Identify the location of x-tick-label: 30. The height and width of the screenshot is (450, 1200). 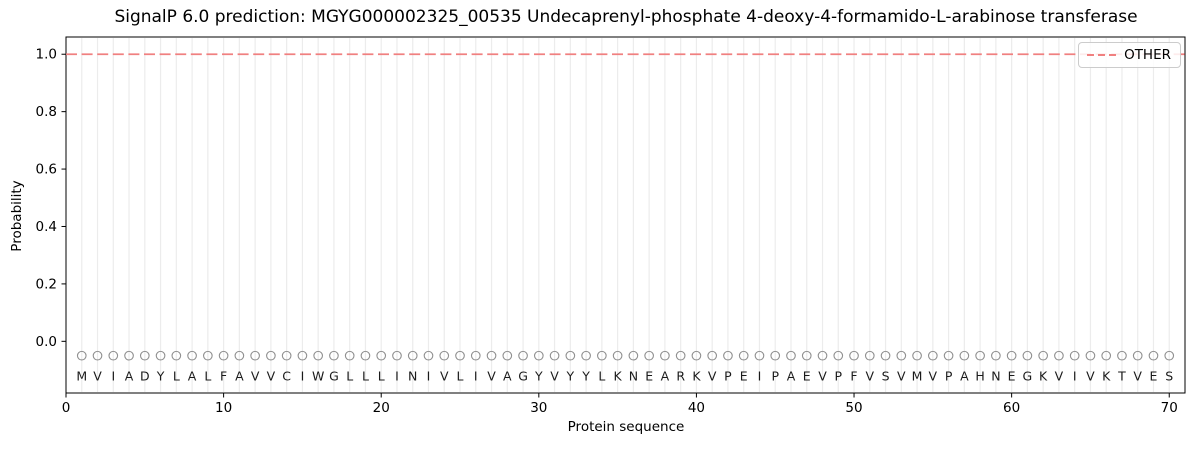
(538, 408).